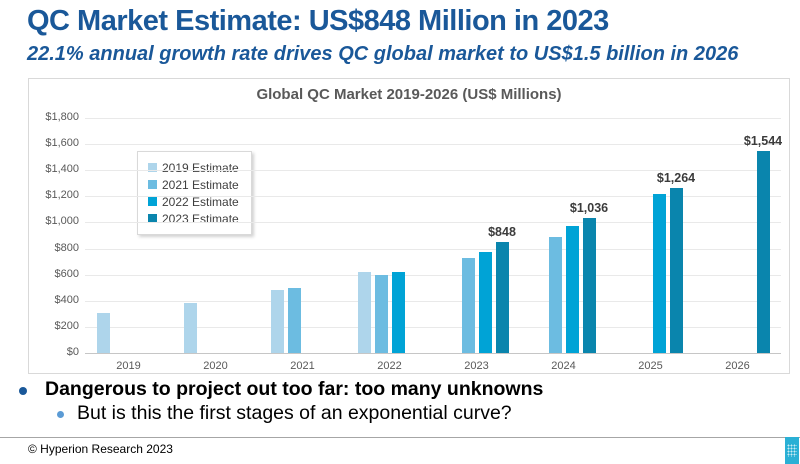 Image resolution: width=800 pixels, height=464 pixels. What do you see at coordinates (468, 305) in the screenshot?
I see `bar-2021-estimate-2023` at bounding box center [468, 305].